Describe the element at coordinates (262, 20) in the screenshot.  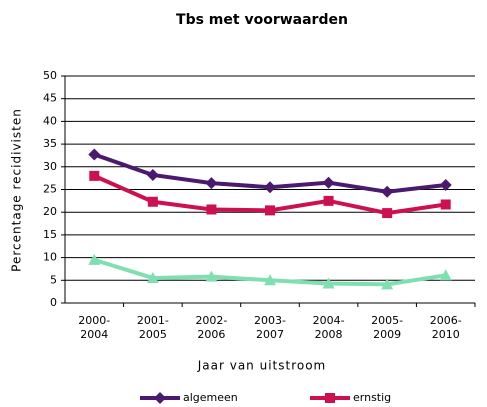
I see `chart-title: Tbs met voorwaarden` at that location.